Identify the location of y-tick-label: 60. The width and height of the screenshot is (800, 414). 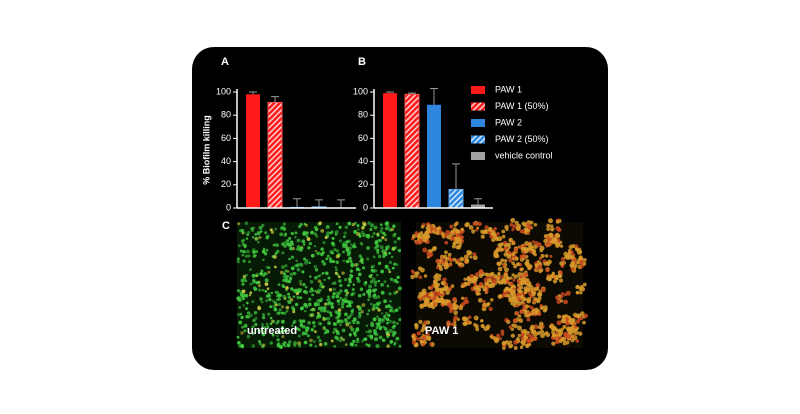
(363, 138).